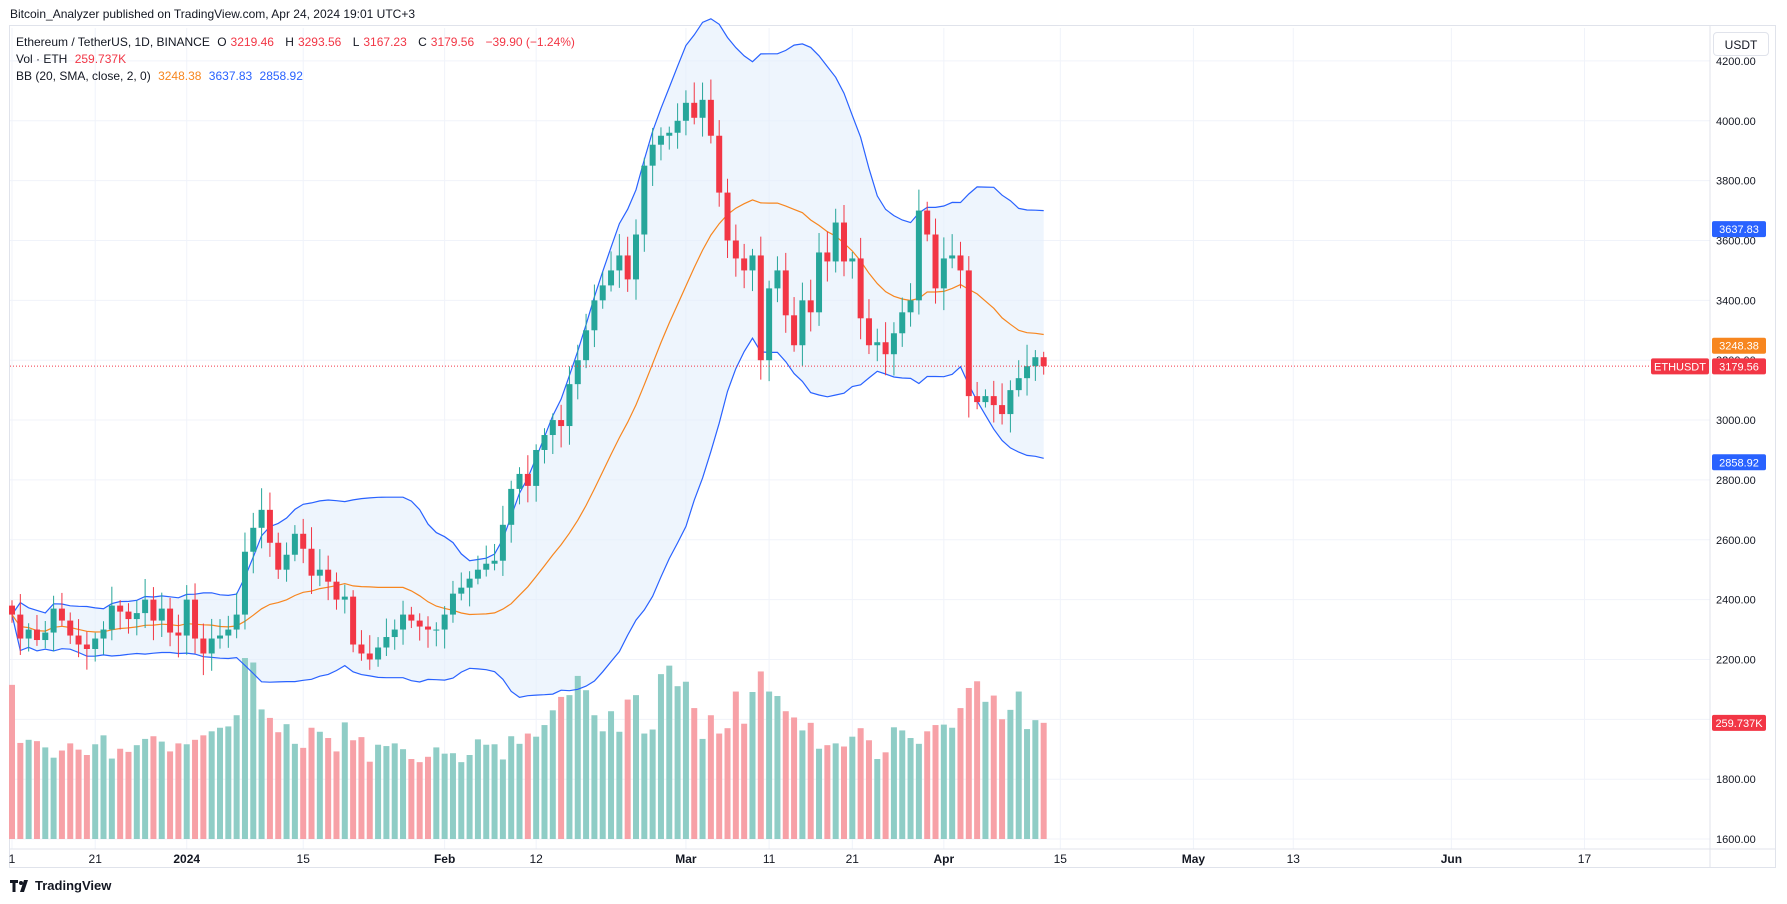  What do you see at coordinates (83, 76) in the screenshot?
I see `legend-bb-label: BB (20, SMA, close, 2, 0)` at bounding box center [83, 76].